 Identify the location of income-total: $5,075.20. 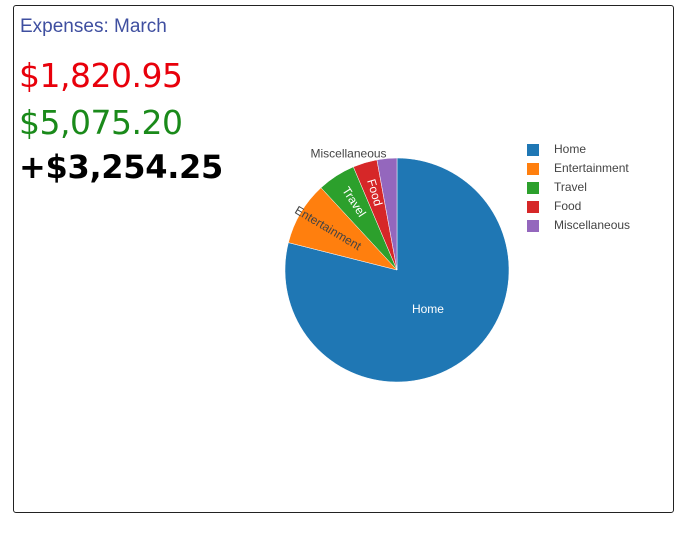
(101, 122).